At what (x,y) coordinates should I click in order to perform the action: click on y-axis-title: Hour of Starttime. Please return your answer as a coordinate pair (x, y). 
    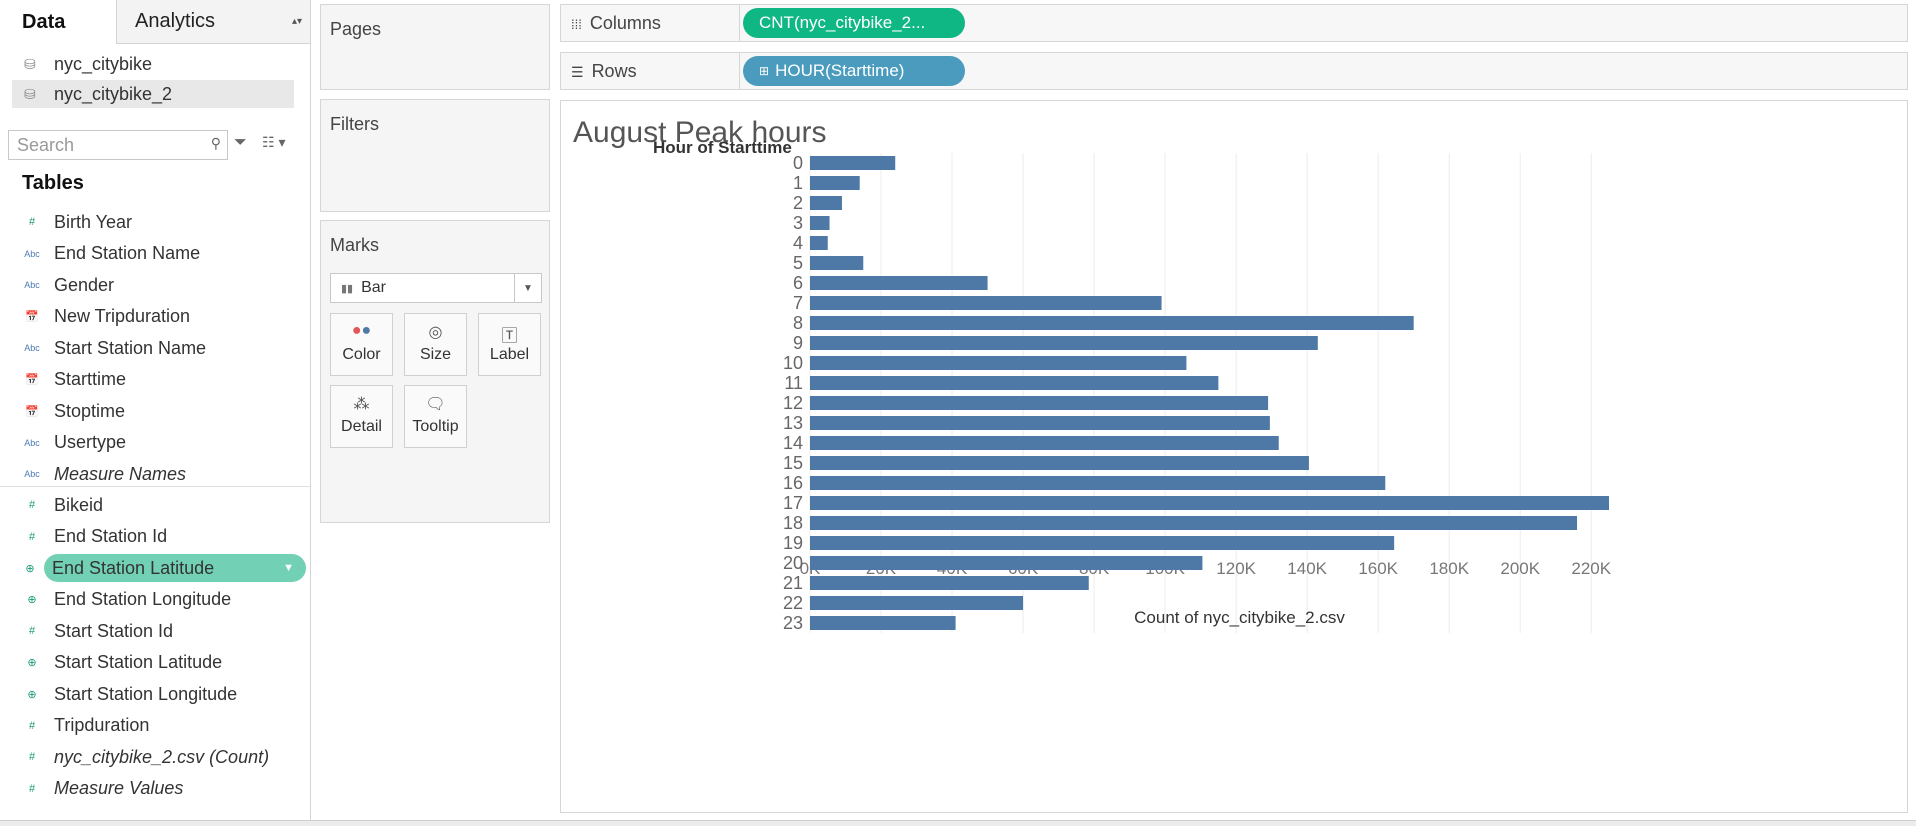
    Looking at the image, I should click on (722, 147).